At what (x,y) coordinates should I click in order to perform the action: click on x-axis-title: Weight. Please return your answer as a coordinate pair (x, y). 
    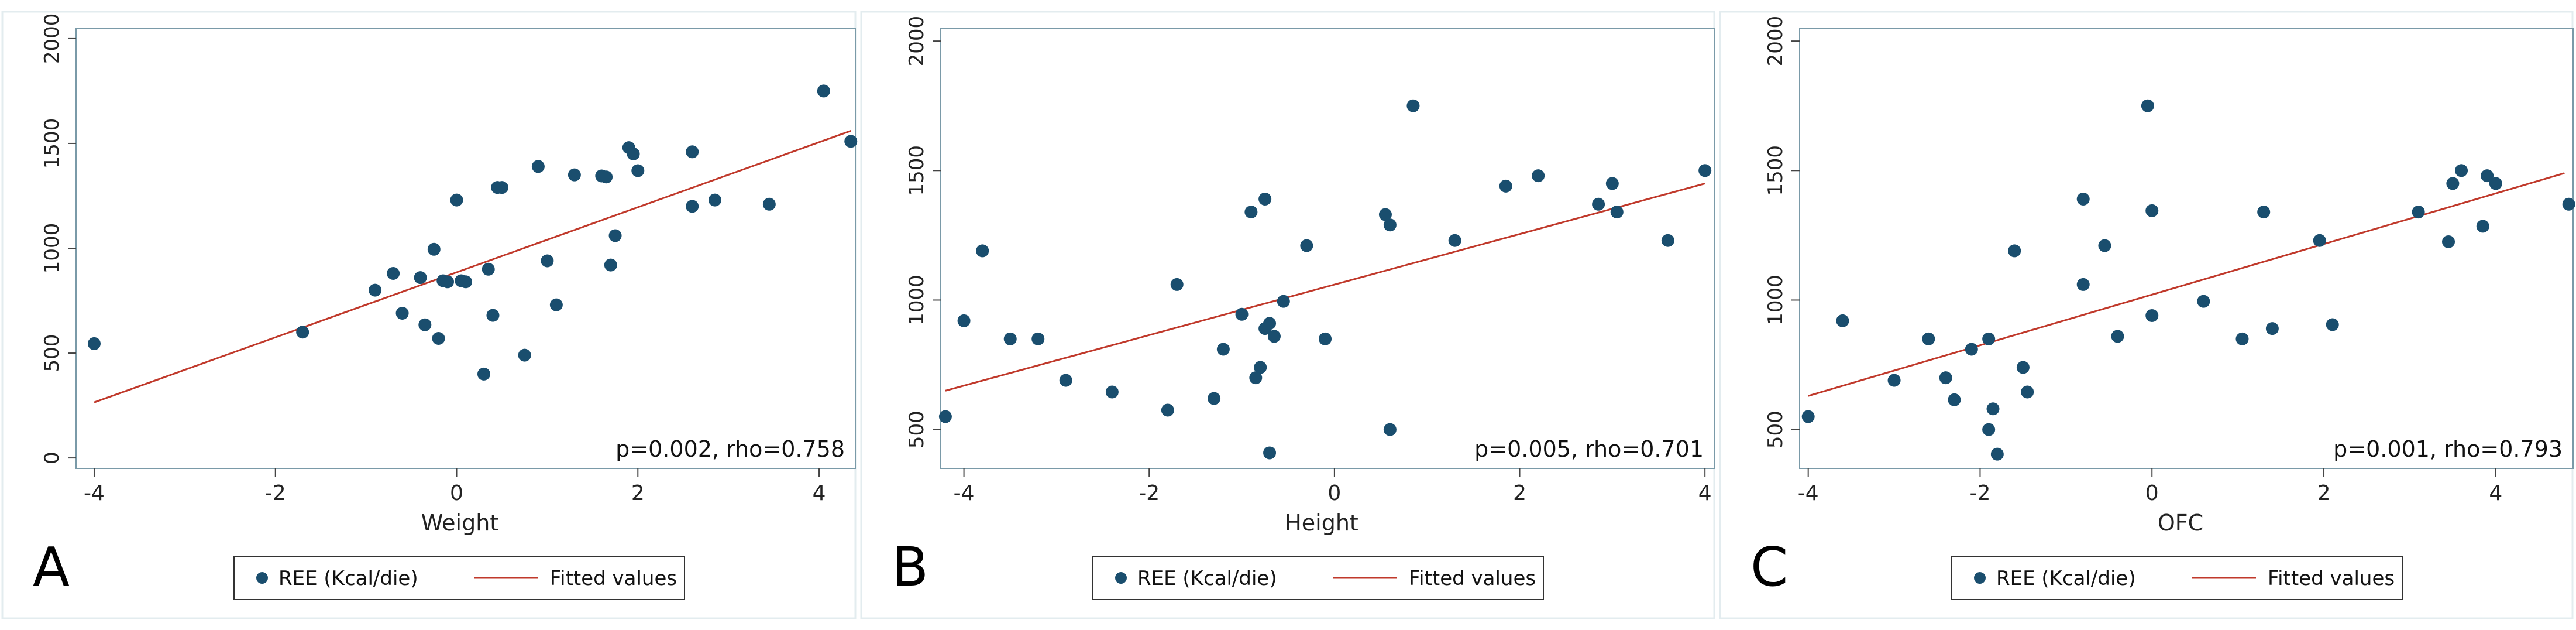
    Looking at the image, I should click on (459, 523).